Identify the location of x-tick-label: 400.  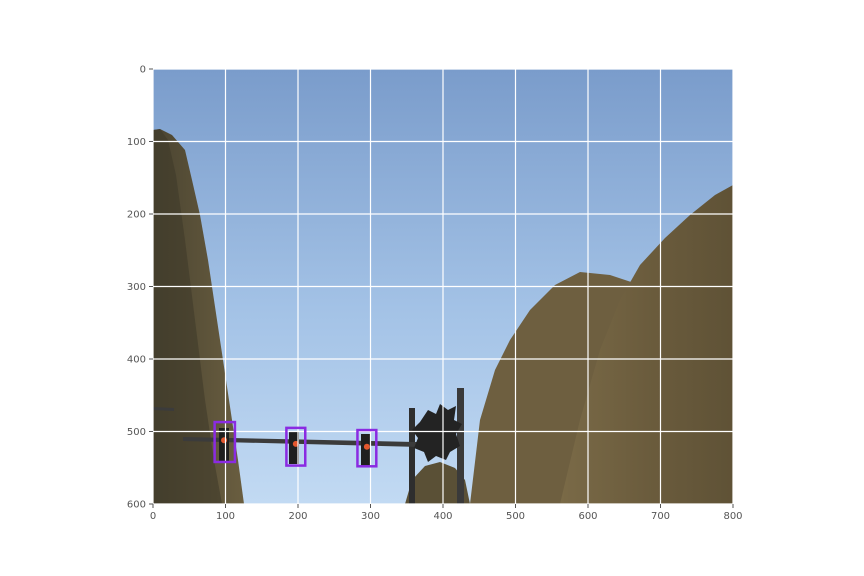
(442, 516).